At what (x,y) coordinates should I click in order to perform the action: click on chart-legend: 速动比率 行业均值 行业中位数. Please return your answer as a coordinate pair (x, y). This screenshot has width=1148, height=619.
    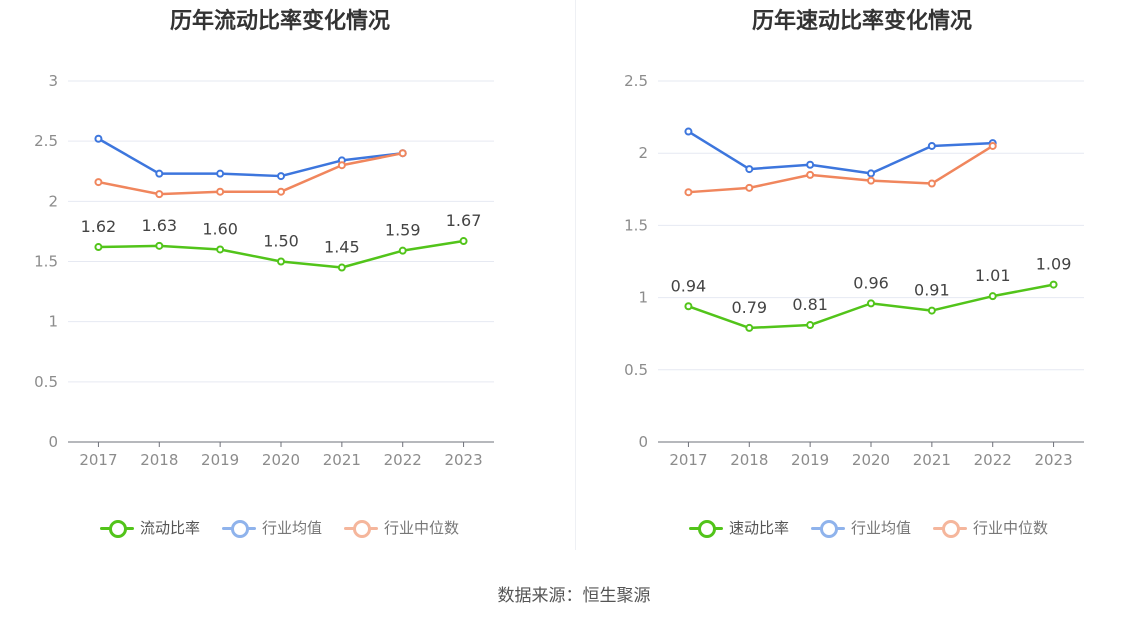
    Looking at the image, I should click on (868, 527).